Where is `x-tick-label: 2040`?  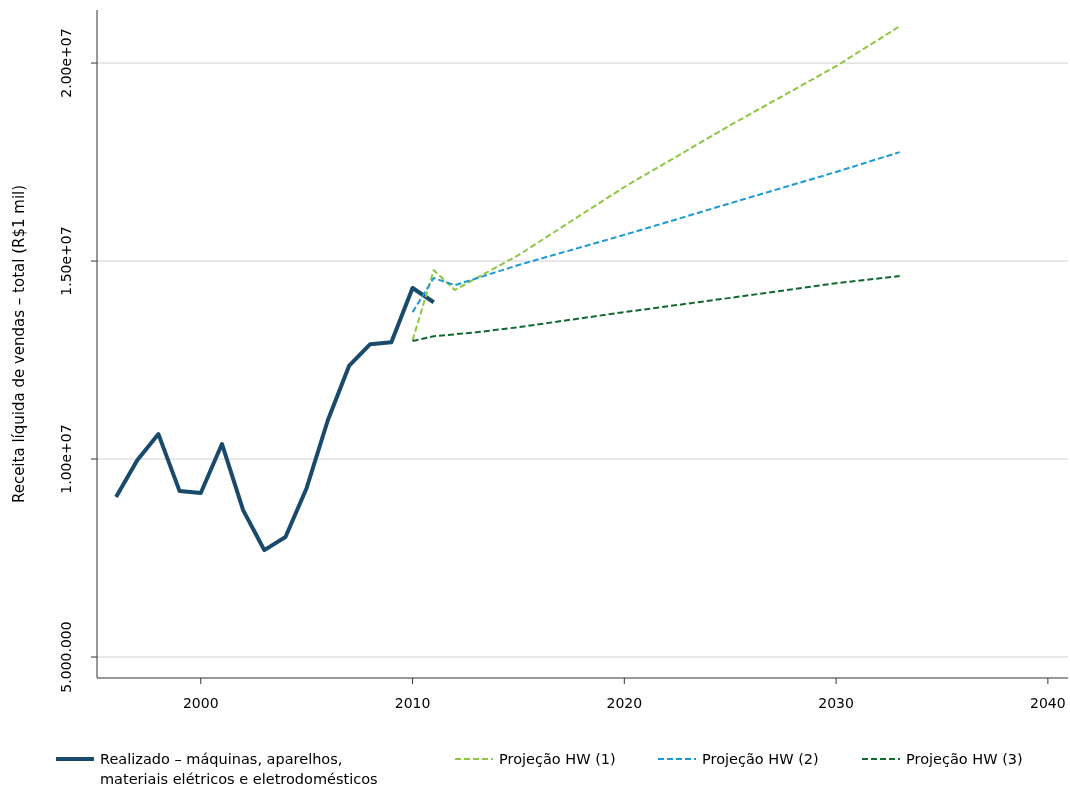 x-tick-label: 2040 is located at coordinates (1048, 703).